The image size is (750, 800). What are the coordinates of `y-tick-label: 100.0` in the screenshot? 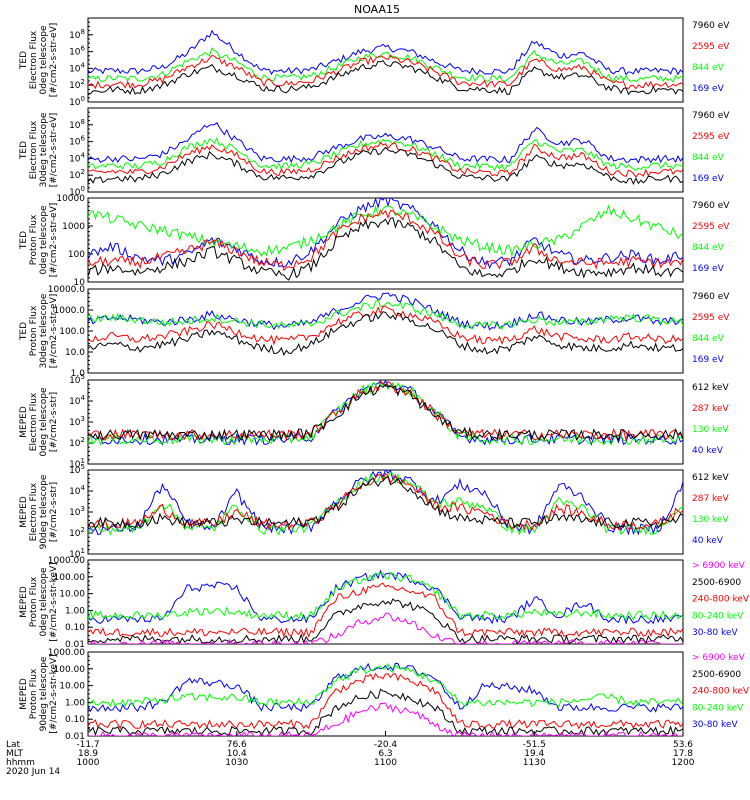 It's located at (72, 332).